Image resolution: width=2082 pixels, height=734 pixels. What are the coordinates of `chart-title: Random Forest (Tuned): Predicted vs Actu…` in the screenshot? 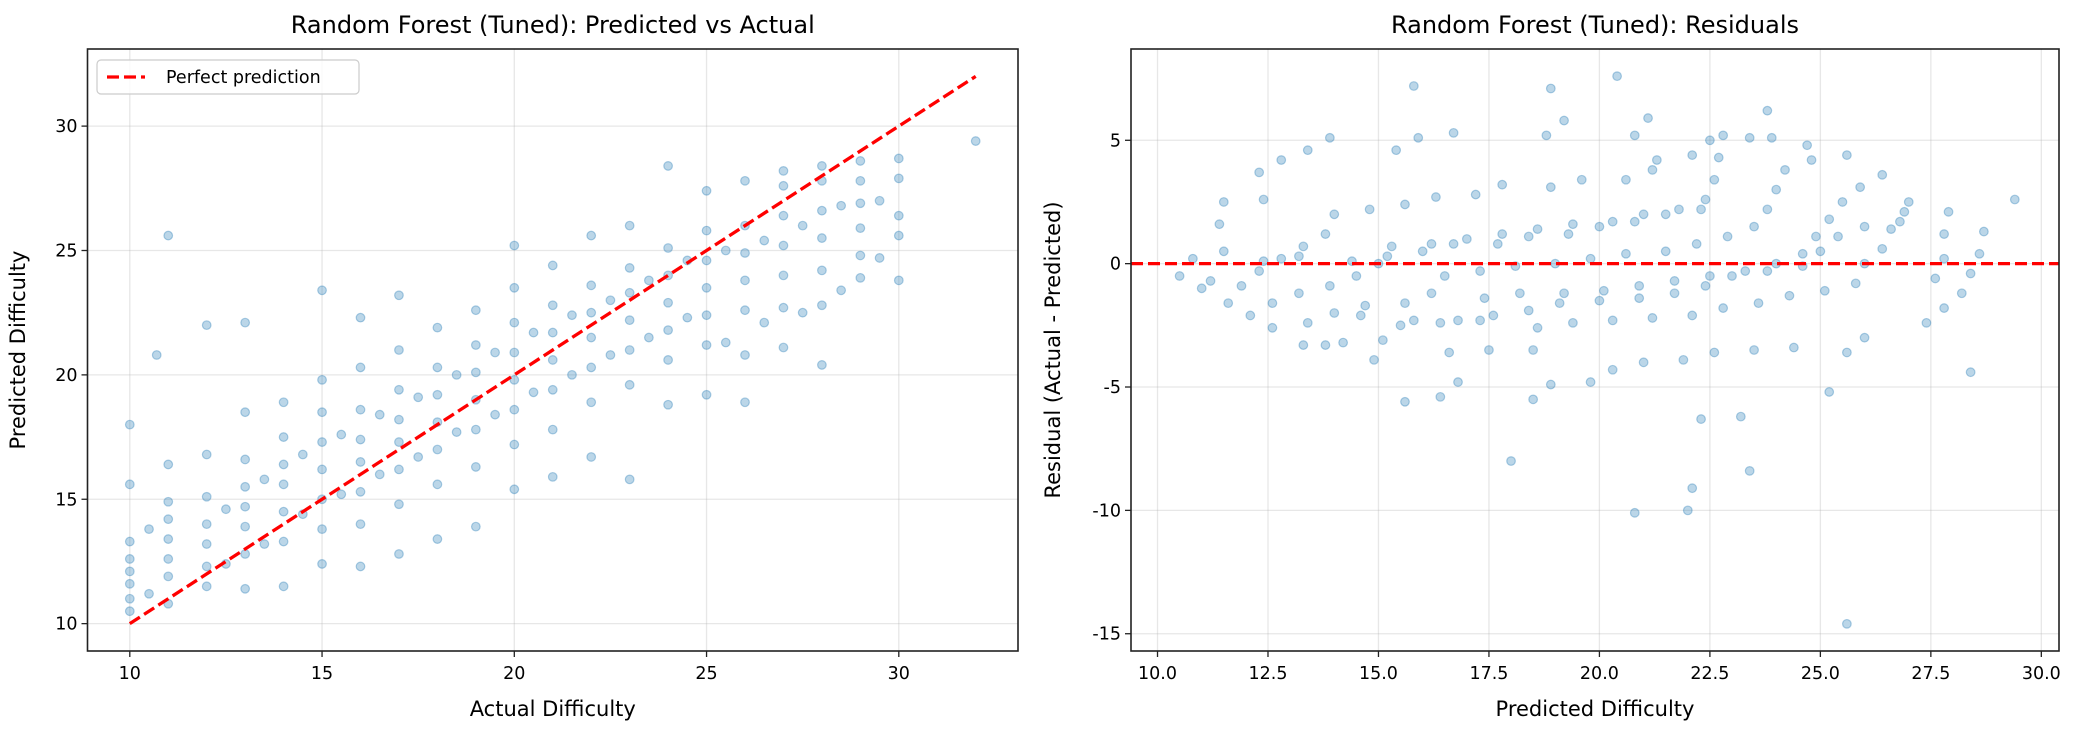 It's located at (553, 25).